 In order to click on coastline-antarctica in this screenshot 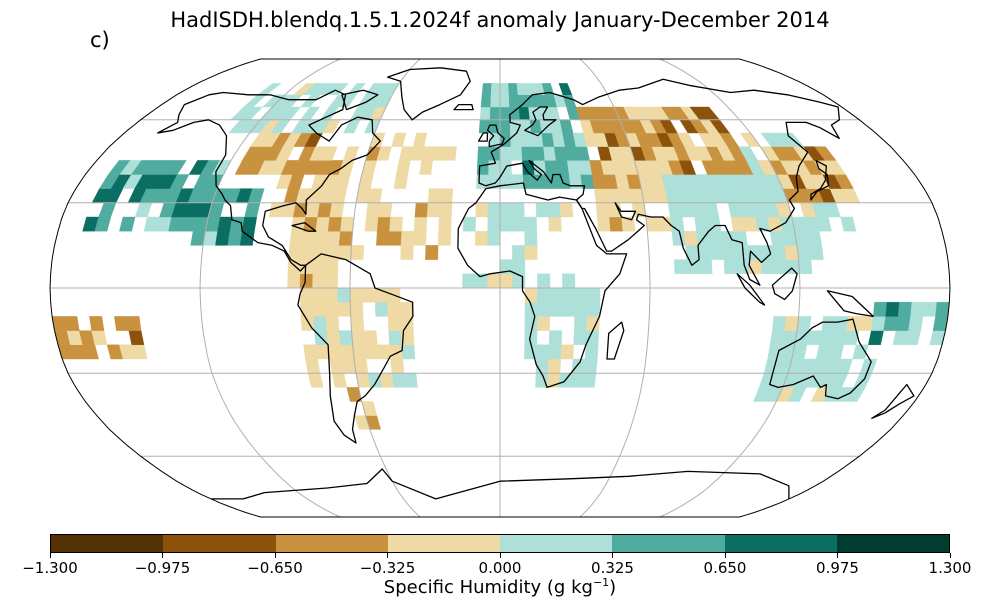, I will do `click(500, 484)`.